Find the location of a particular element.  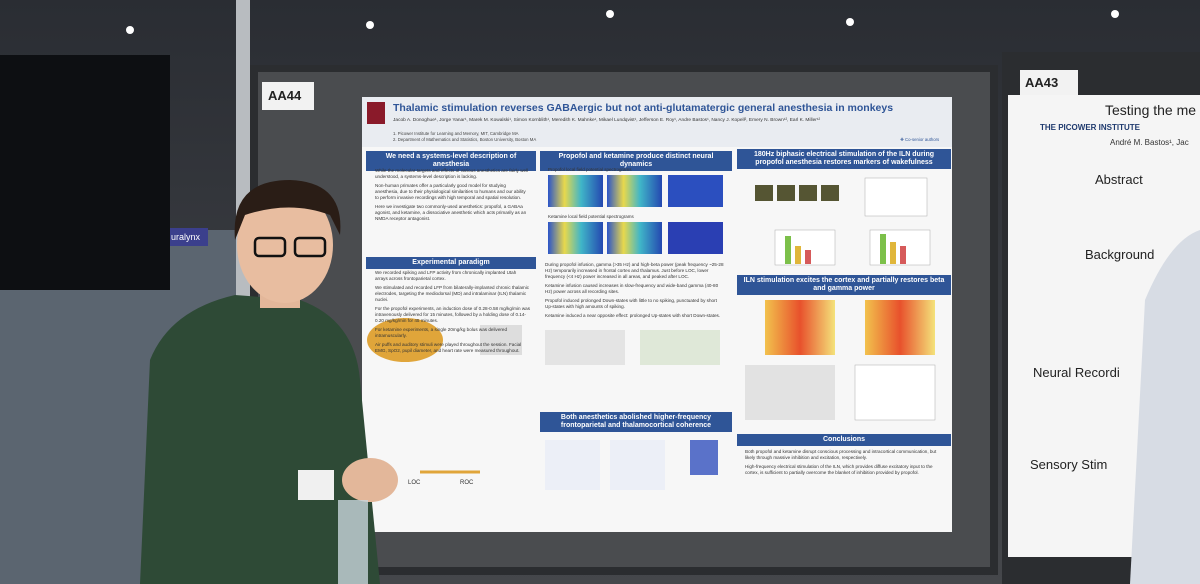

booth-label: AA44 is located at coordinates (285, 95).